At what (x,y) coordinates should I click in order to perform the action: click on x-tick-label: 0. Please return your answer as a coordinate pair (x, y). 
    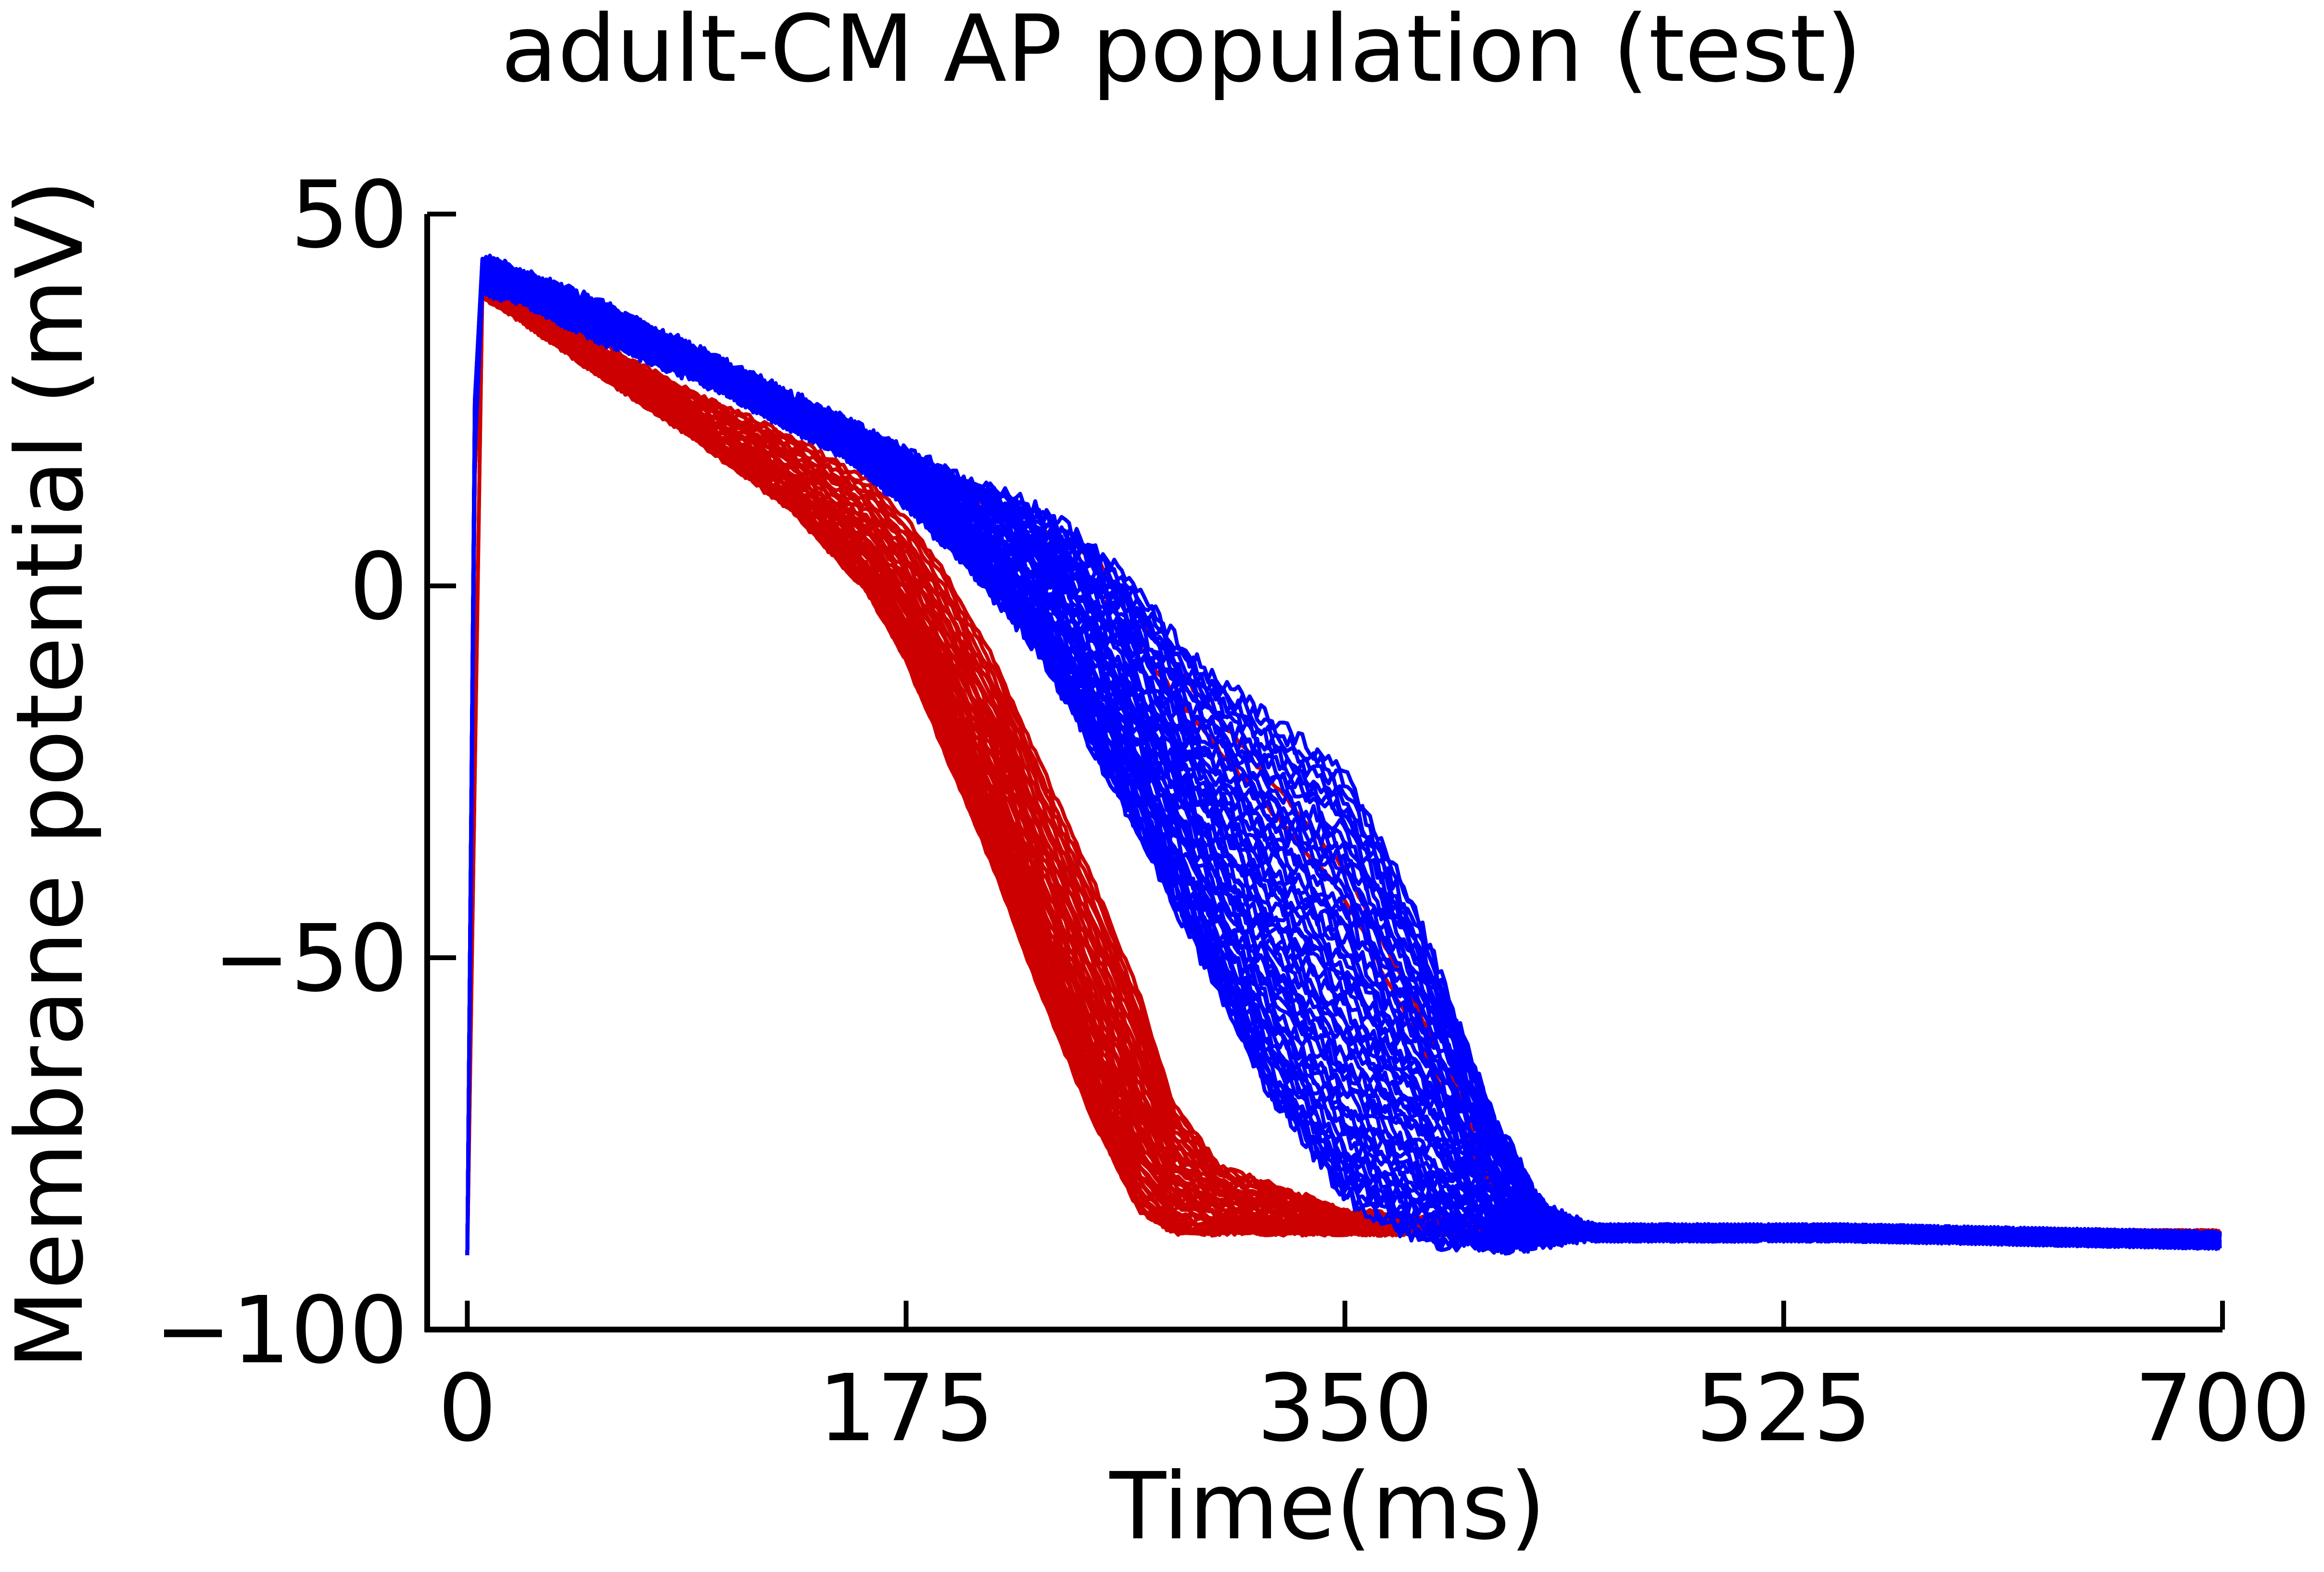
    Looking at the image, I should click on (467, 1408).